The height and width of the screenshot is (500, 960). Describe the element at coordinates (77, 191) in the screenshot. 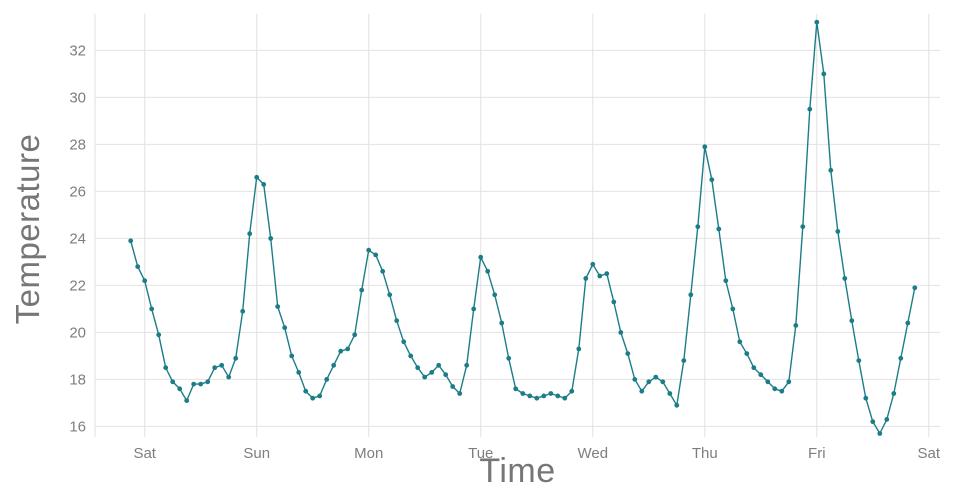

I see `y-tick-label: 26` at that location.